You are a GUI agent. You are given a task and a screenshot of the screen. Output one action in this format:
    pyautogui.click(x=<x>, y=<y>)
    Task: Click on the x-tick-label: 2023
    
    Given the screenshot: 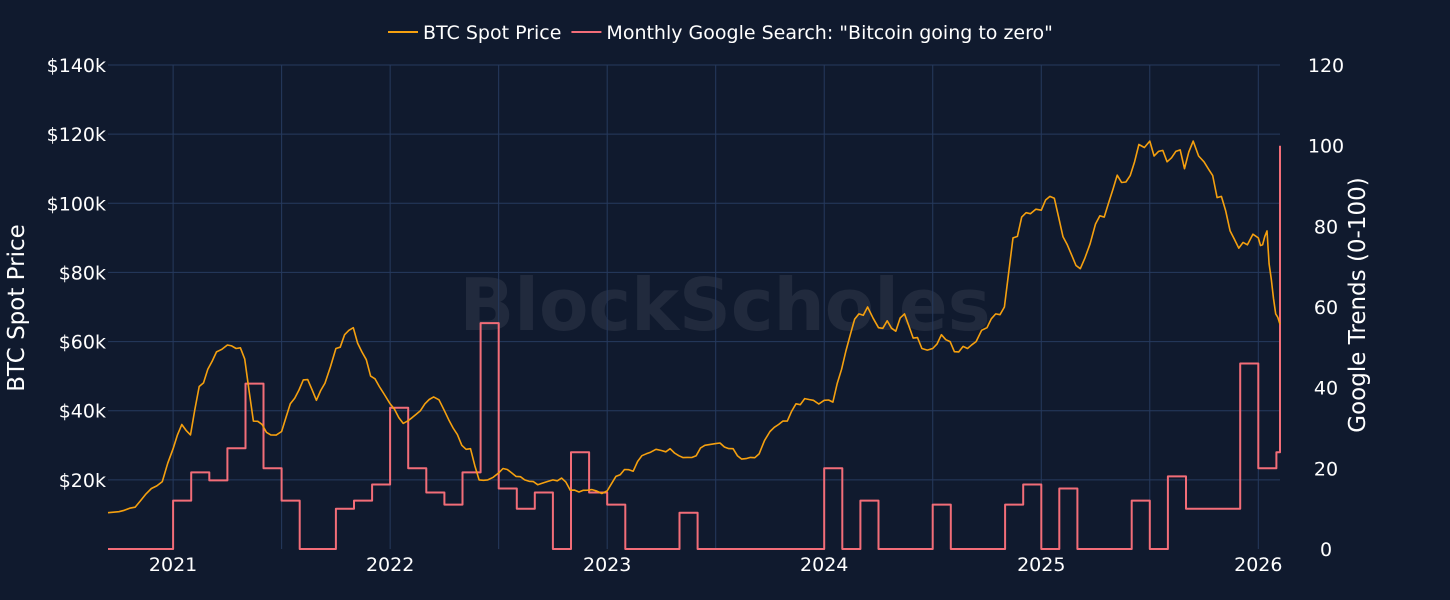 What is the action you would take?
    pyautogui.click(x=607, y=565)
    